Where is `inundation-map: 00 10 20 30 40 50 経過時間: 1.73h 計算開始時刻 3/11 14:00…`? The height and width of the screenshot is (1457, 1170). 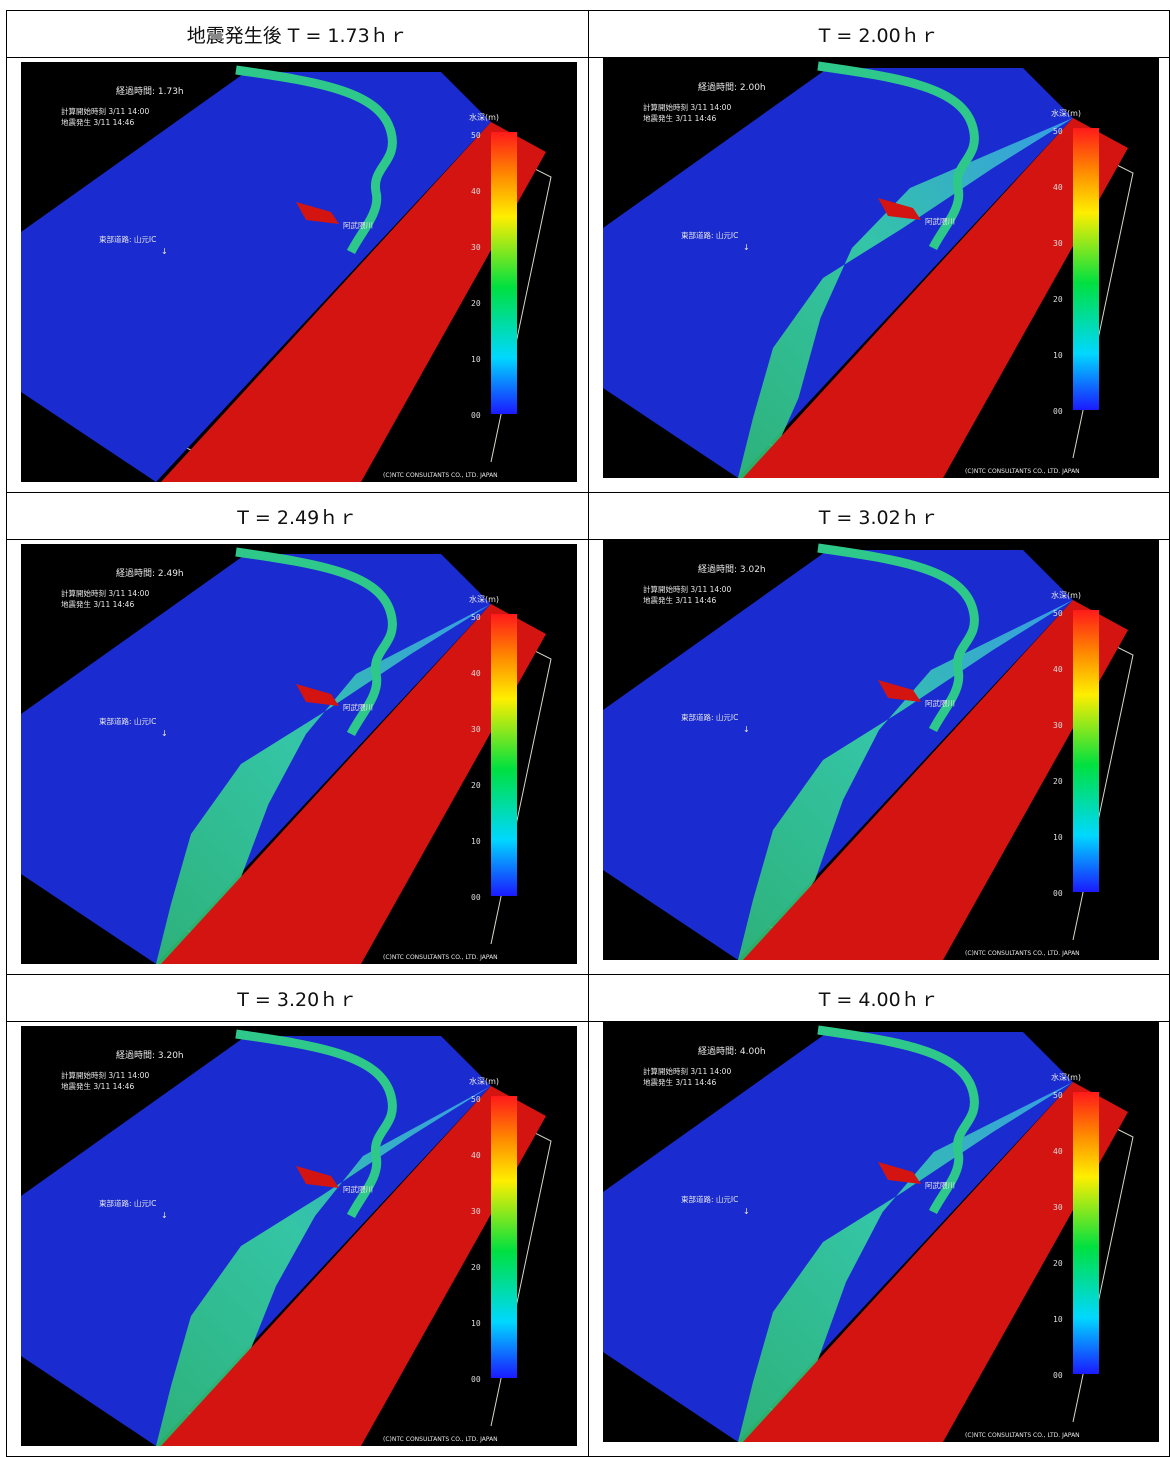
inundation-map: 00 10 20 30 40 50 経過時間: 1.73h 計算開始時刻 3/11 14:00… is located at coordinates (299, 272).